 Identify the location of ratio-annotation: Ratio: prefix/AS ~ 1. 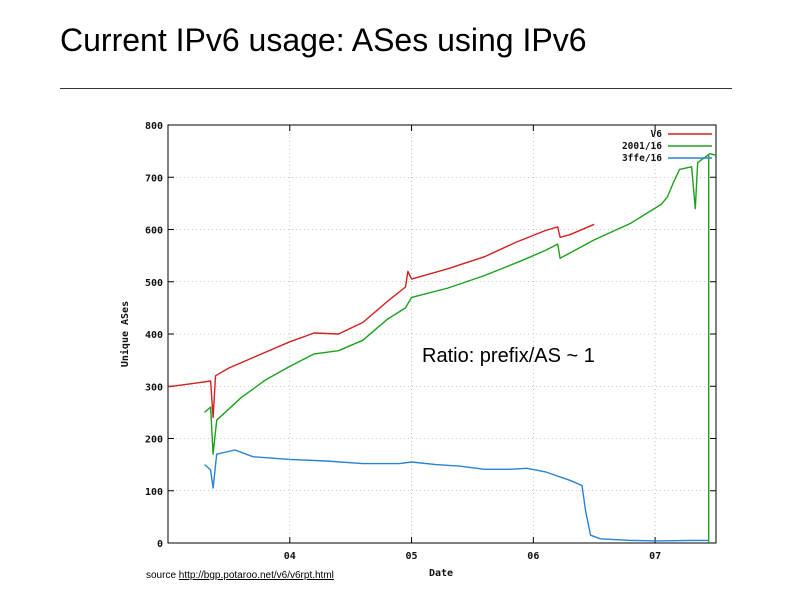
(508, 356).